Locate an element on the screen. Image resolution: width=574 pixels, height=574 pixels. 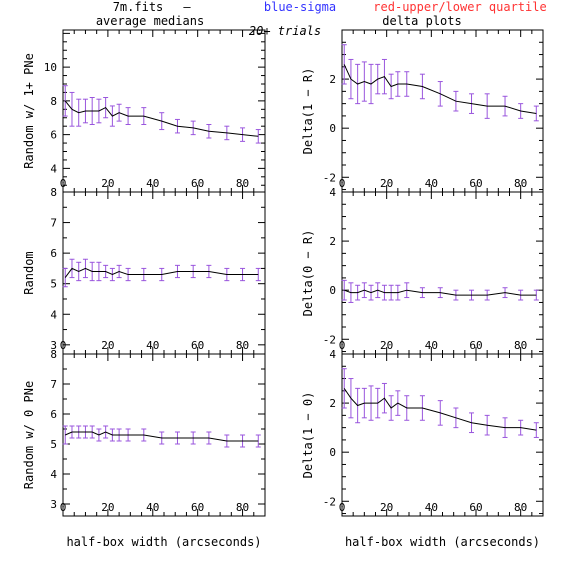
y-axis-label: Delta(0 − R) is located at coordinates (308, 273).